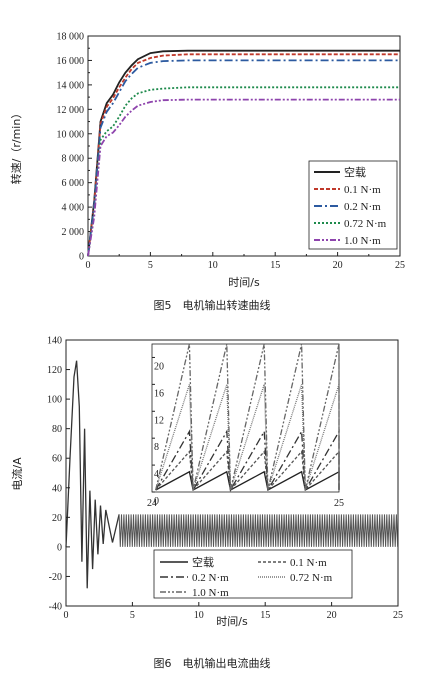 The height and width of the screenshot is (681, 425). Describe the element at coordinates (156, 447) in the screenshot. I see `inset-y-tick-label: 8` at that location.